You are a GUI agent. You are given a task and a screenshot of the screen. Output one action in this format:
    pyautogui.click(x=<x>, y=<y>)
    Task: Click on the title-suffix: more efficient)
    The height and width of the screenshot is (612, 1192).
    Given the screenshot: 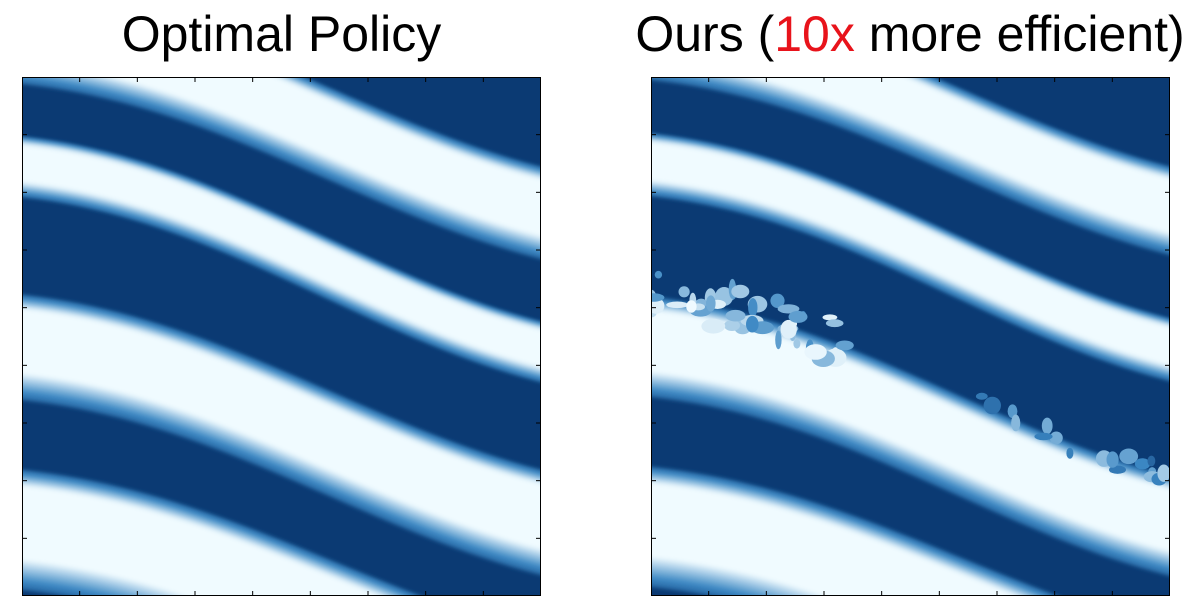 What is the action you would take?
    pyautogui.click(x=1019, y=34)
    